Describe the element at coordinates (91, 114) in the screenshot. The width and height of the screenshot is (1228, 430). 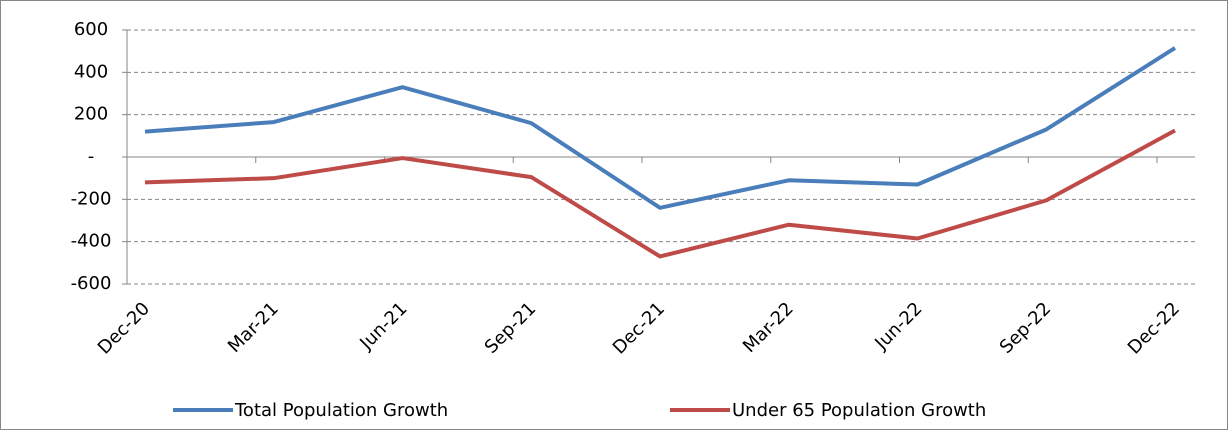
I see `y-tick-label: 200` at that location.